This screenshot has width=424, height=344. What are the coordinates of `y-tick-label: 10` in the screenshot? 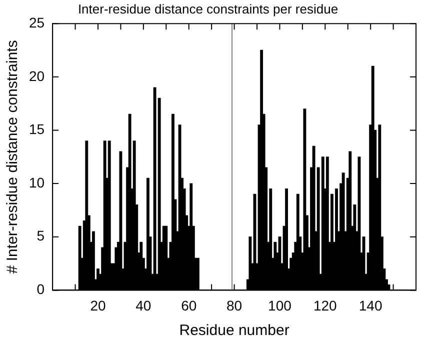 It's located at (36, 182).